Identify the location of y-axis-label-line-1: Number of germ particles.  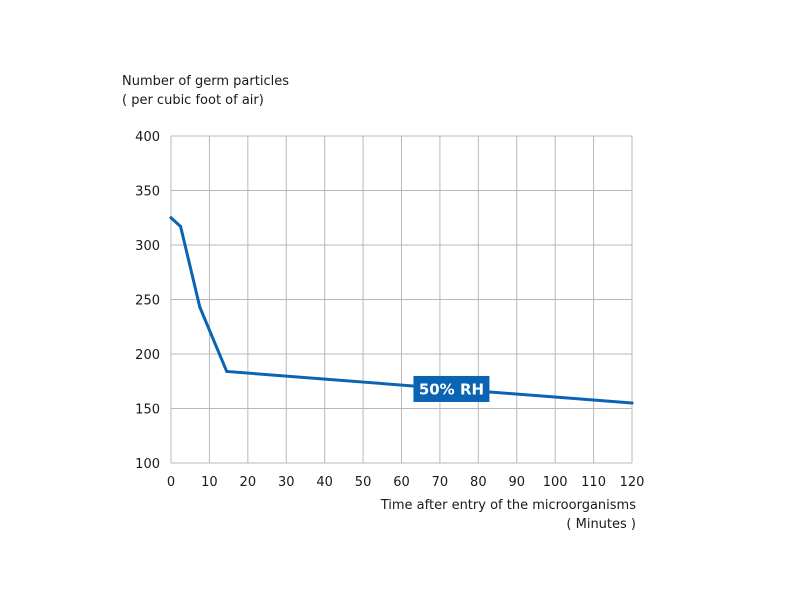
(205, 81).